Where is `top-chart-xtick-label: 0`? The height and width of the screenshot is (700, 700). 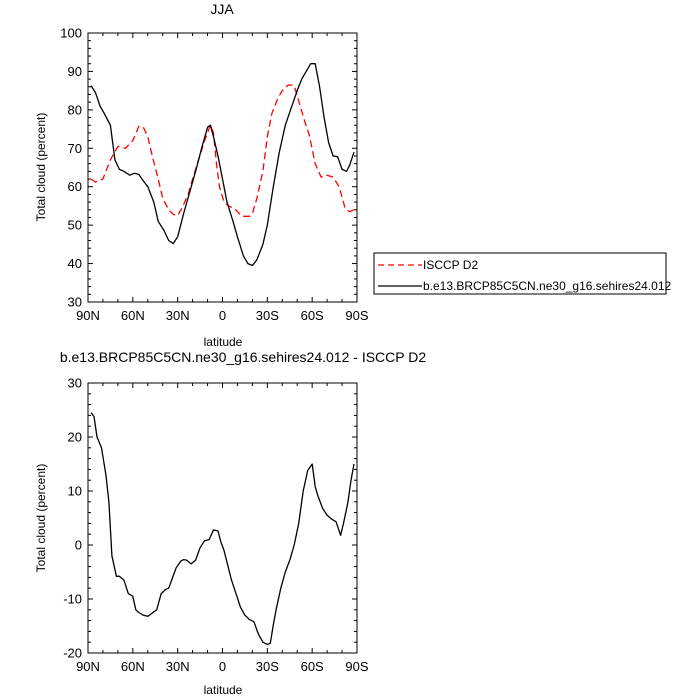
top-chart-xtick-label: 0 is located at coordinates (222, 315).